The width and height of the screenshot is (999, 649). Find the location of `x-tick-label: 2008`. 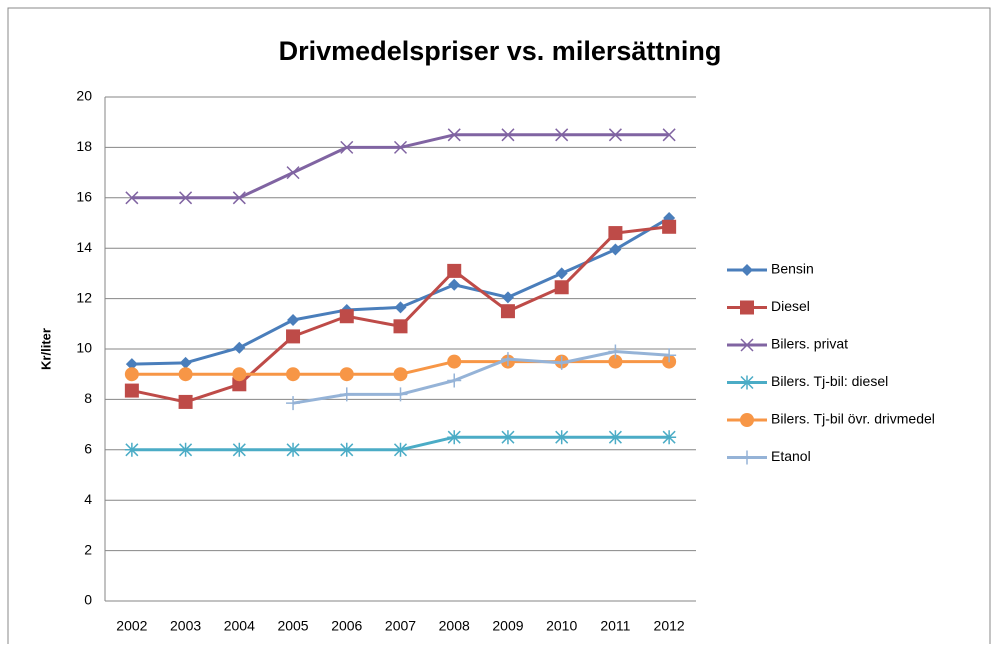

x-tick-label: 2008 is located at coordinates (454, 626).